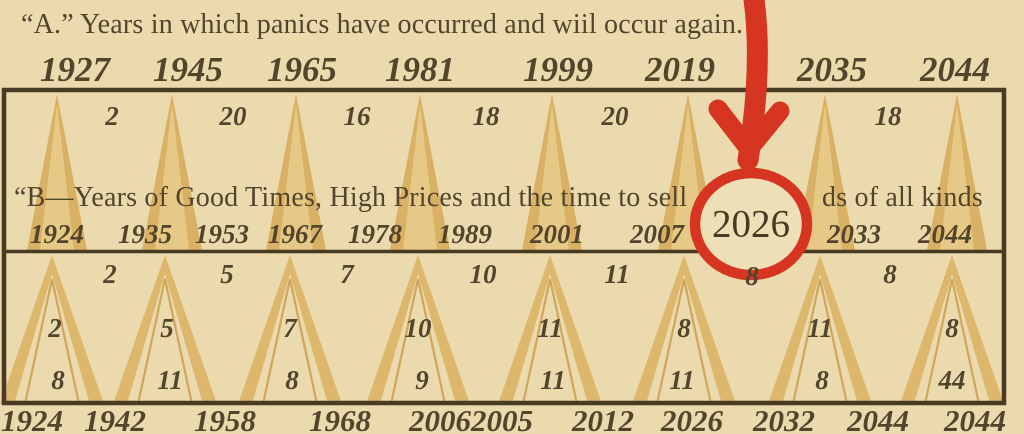  I want to click on good-year: 2033, so click(854, 234).